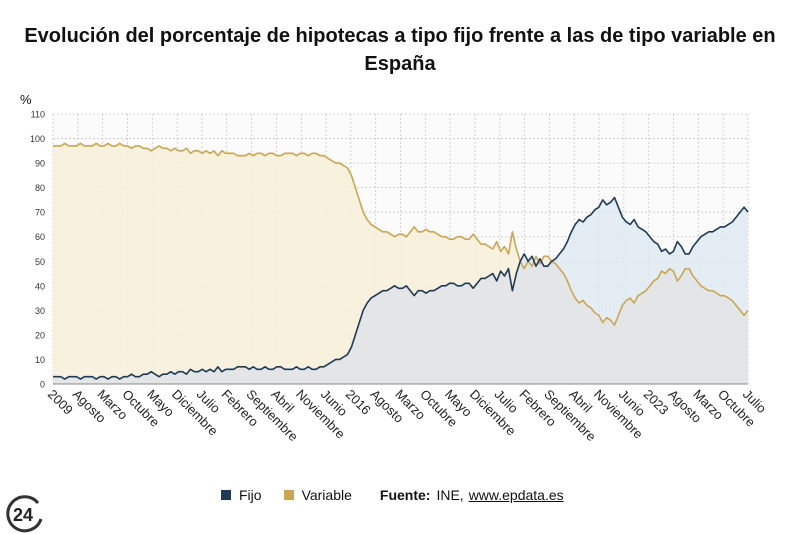  What do you see at coordinates (40, 164) in the screenshot?
I see `y-tick-label: 90` at bounding box center [40, 164].